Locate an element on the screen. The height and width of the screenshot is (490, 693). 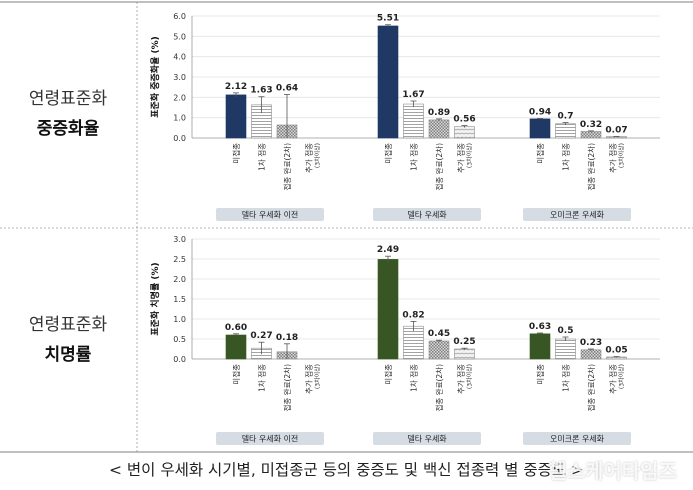
row-label-severity: 연령표준화 중증화율 is located at coordinates (68, 115).